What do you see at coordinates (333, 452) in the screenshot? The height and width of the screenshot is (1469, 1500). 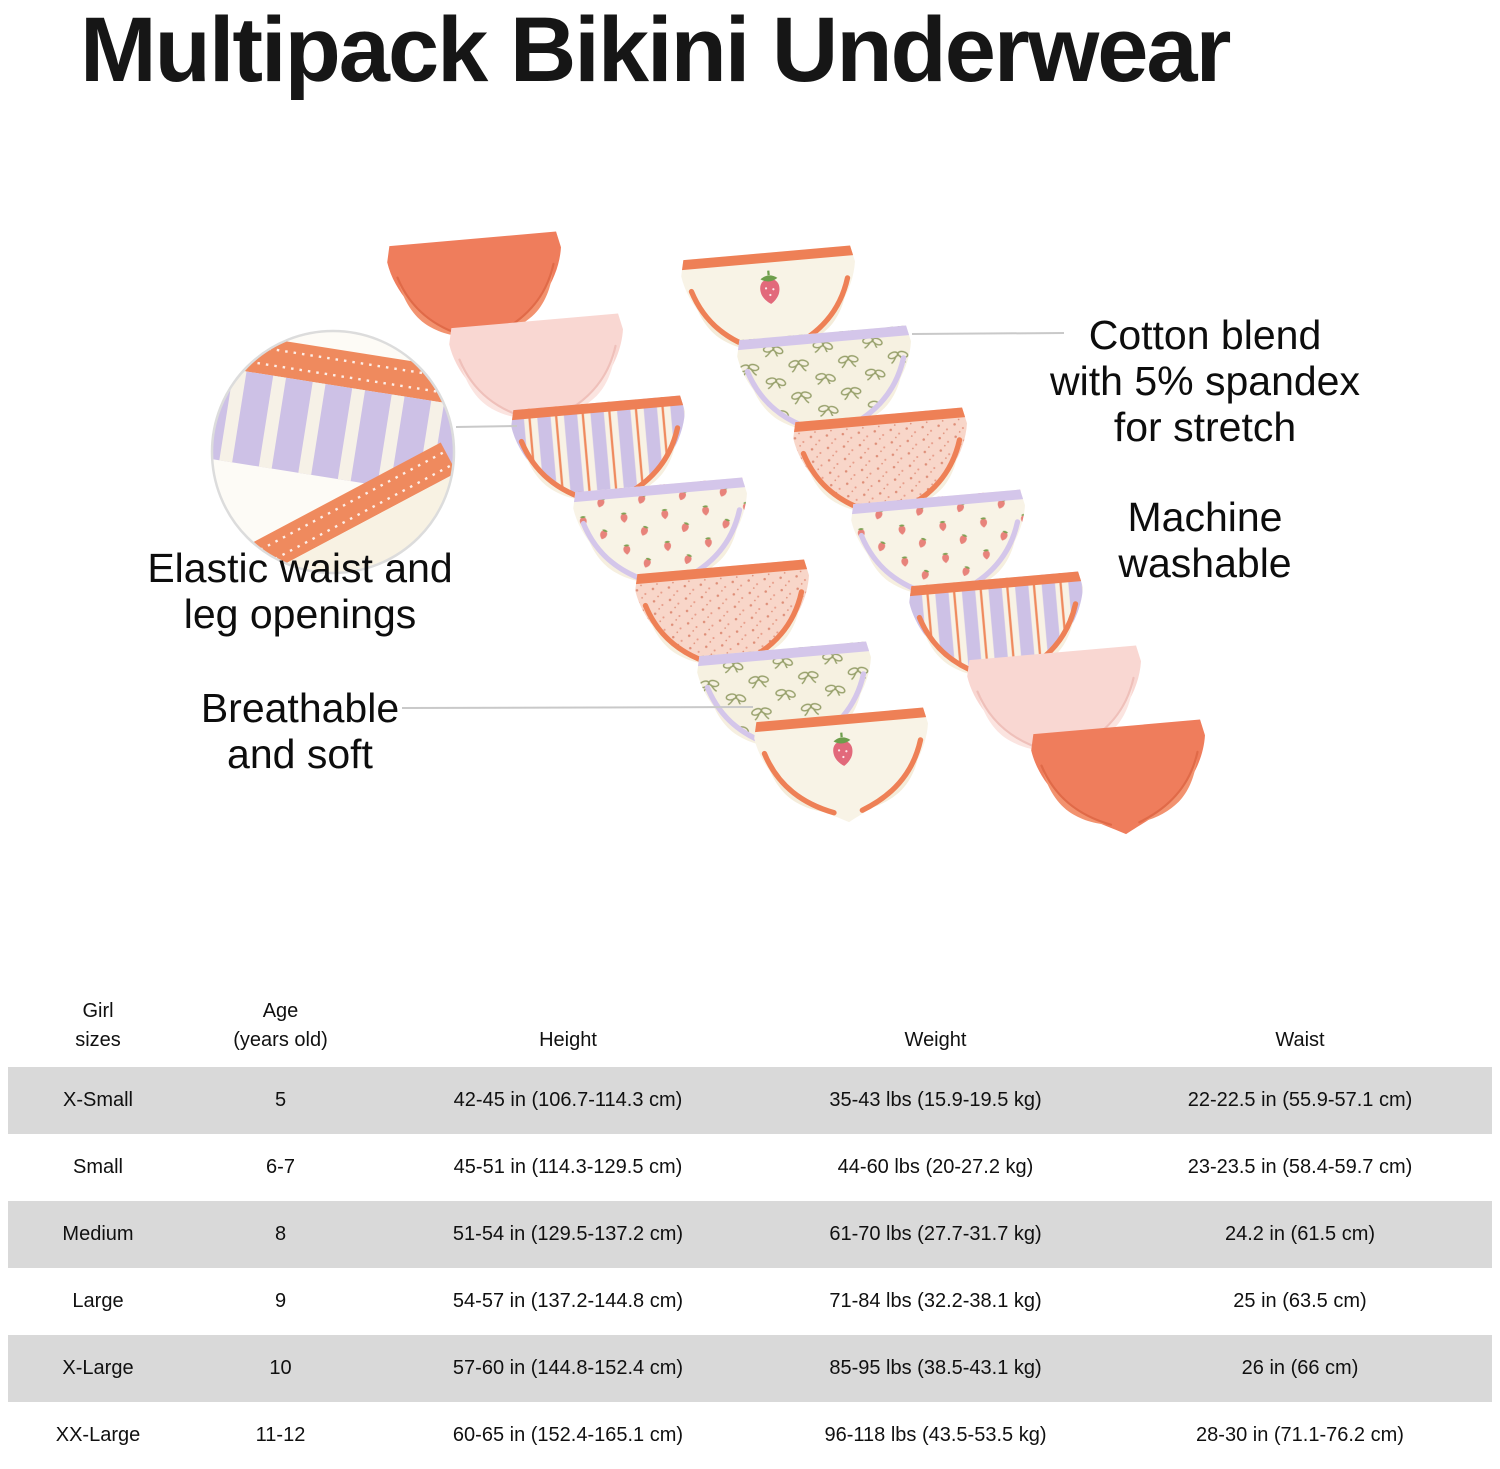 I see `detail-magnifier` at bounding box center [333, 452].